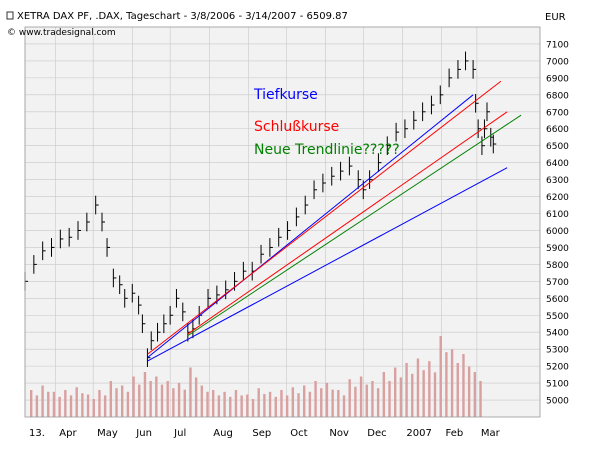 The width and height of the screenshot is (600, 454). I want to click on x-tick-label: 13., so click(37, 433).